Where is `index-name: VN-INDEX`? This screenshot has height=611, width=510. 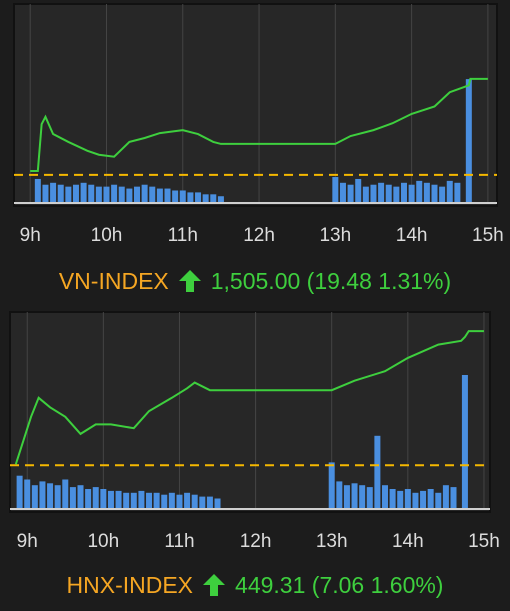 index-name: VN-INDEX is located at coordinates (113, 280).